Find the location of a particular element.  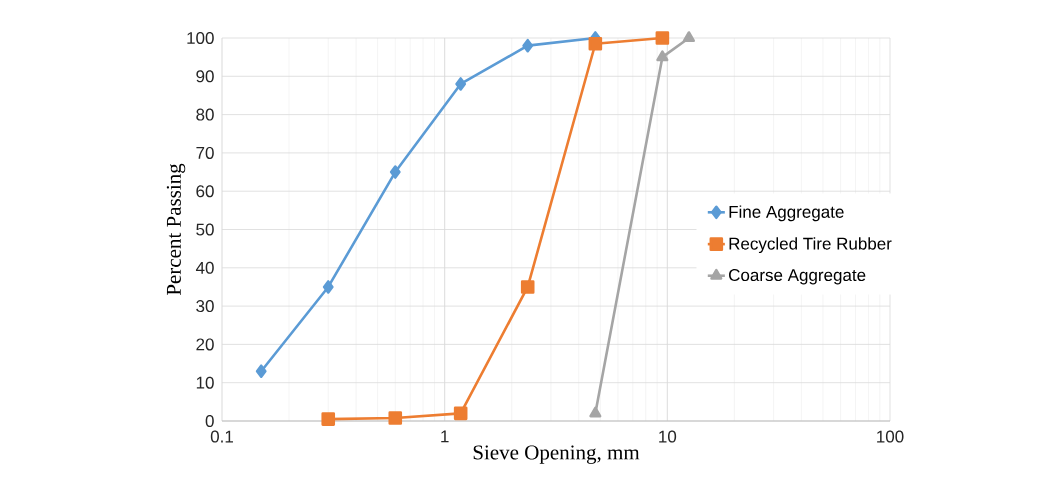

legend-label: Coarse Aggregate is located at coordinates (797, 277).